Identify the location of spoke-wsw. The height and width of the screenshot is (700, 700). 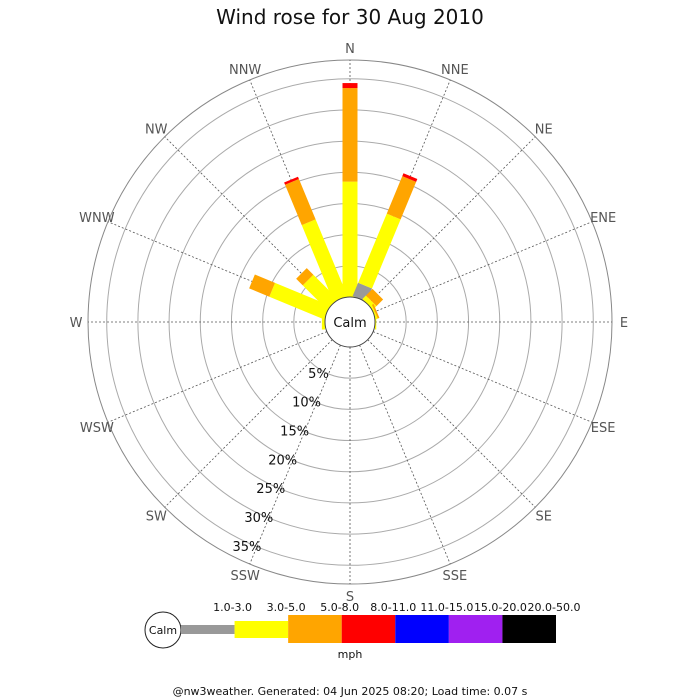
(217, 377).